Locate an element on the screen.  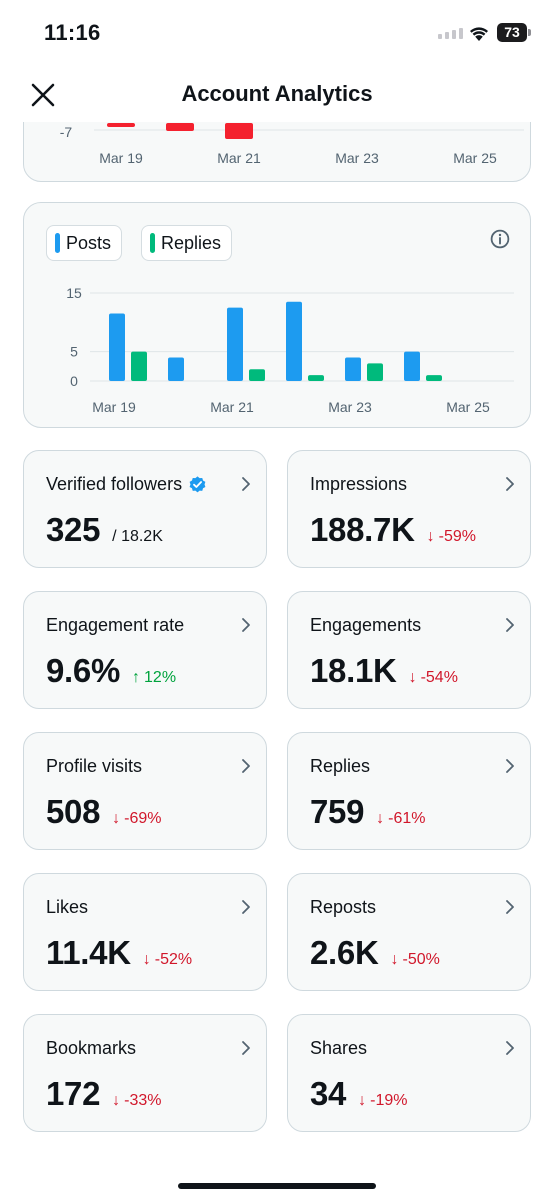
metric-label-text: Replies is located at coordinates (340, 766).